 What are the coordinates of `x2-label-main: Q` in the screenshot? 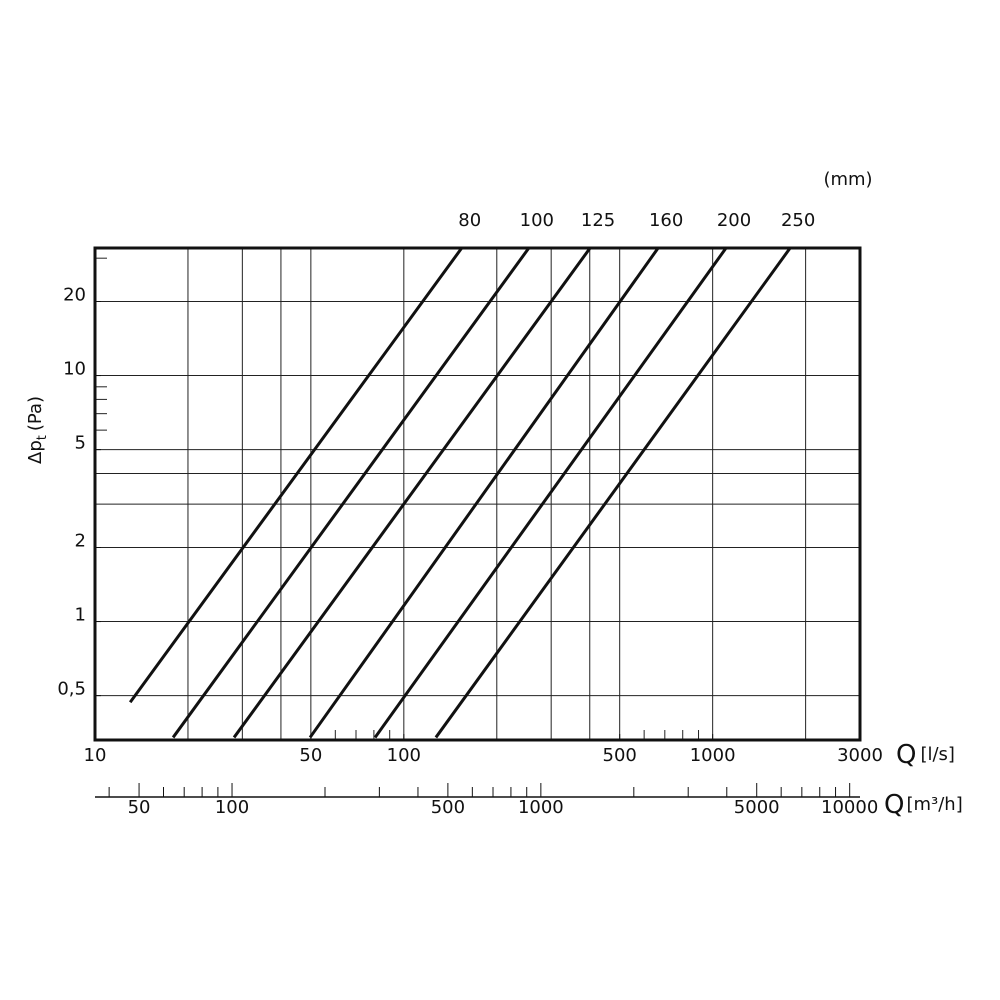 It's located at (894, 805).